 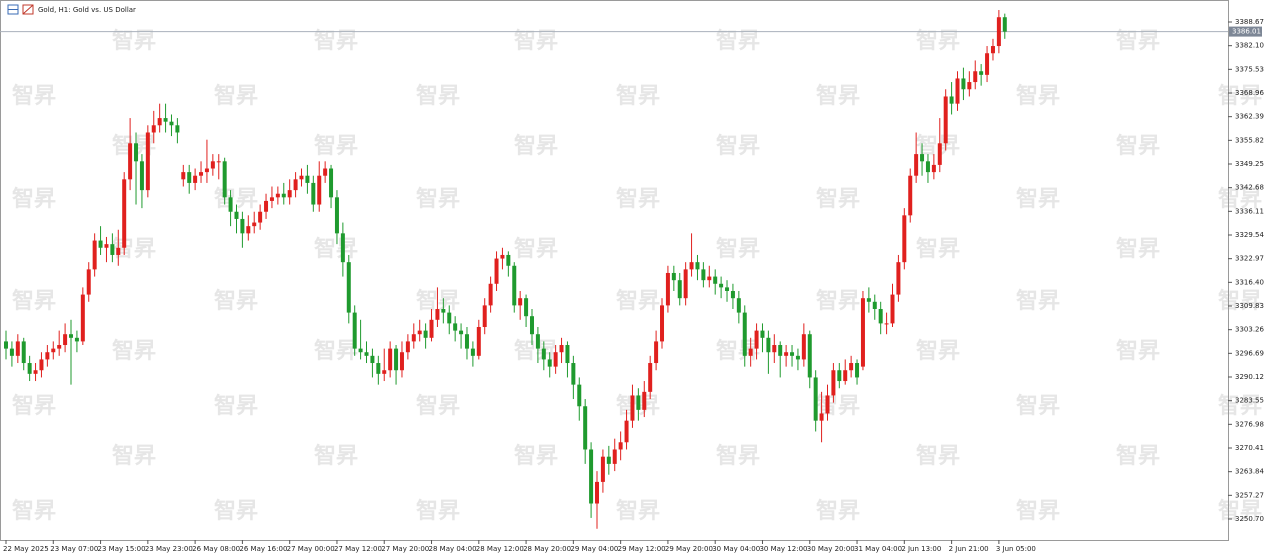 I want to click on toolbar-icons, so click(x=20, y=9).